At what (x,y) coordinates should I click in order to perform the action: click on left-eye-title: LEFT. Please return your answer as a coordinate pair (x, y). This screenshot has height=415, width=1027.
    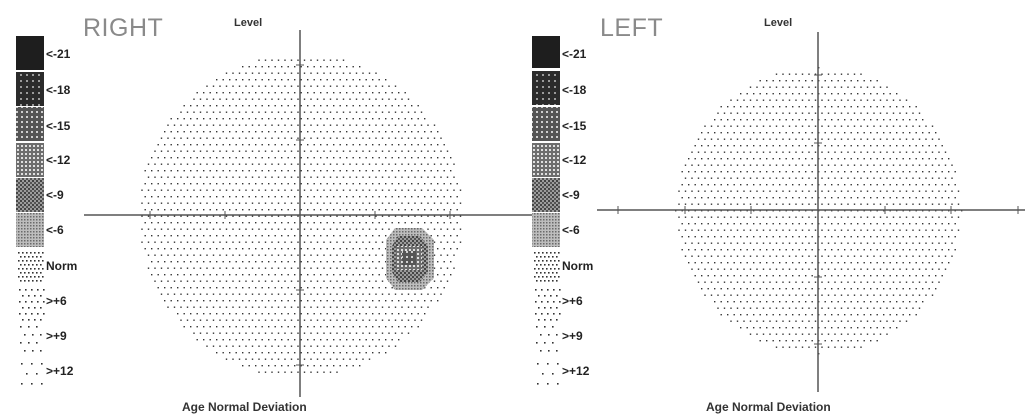
    Looking at the image, I should click on (631, 28).